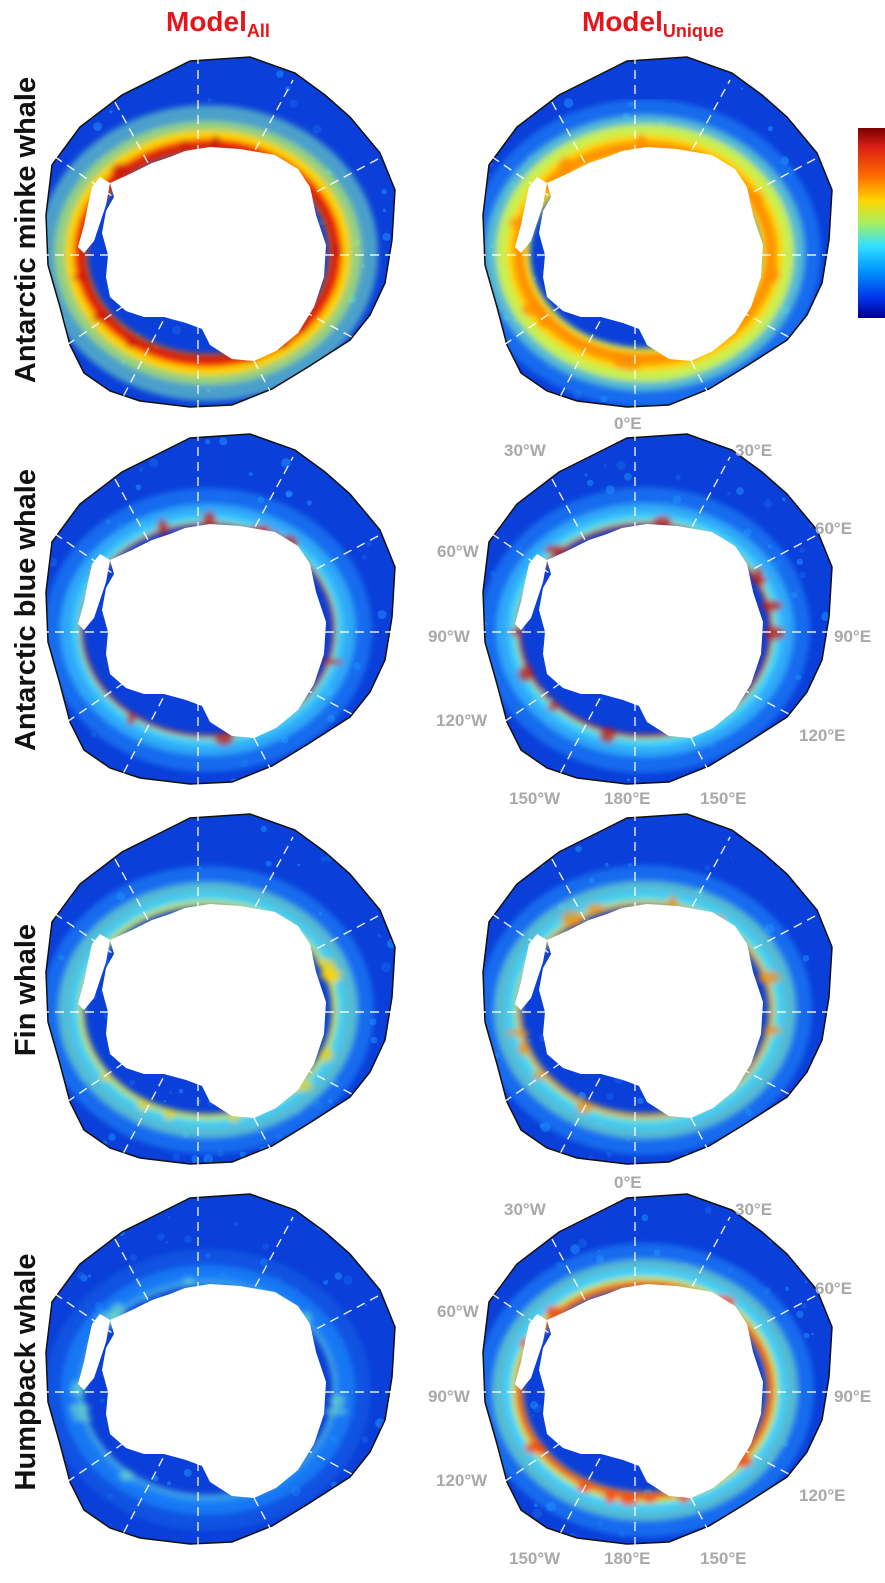 This screenshot has width=885, height=1583. What do you see at coordinates (449, 636) in the screenshot?
I see `coord-label-90w: 90°W` at bounding box center [449, 636].